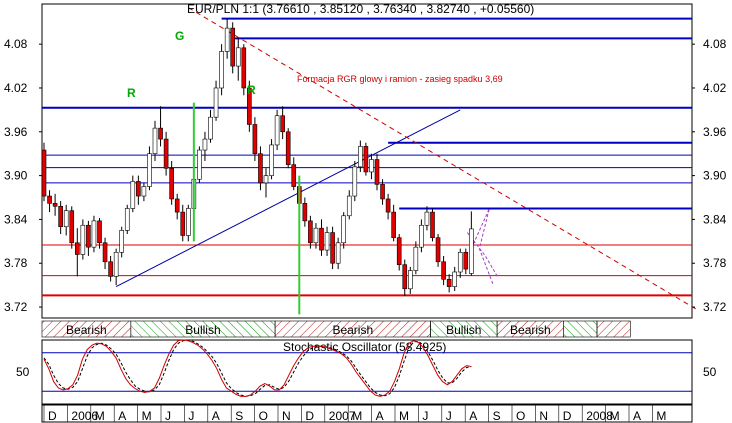  Describe the element at coordinates (599, 416) in the screenshot. I see `x-tick-label: 2008` at that location.